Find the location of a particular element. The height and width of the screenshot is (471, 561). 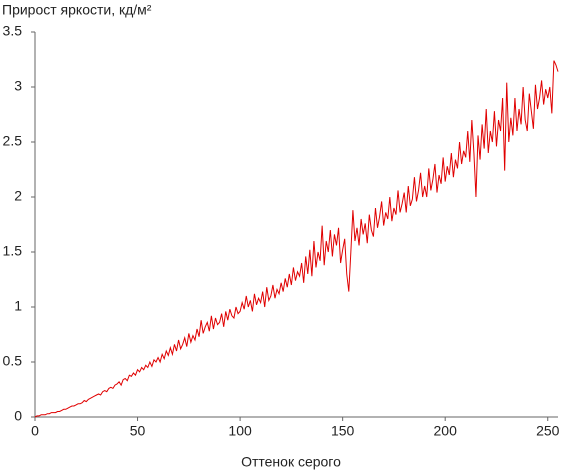

x-tick-label: 250 is located at coordinates (548, 431).